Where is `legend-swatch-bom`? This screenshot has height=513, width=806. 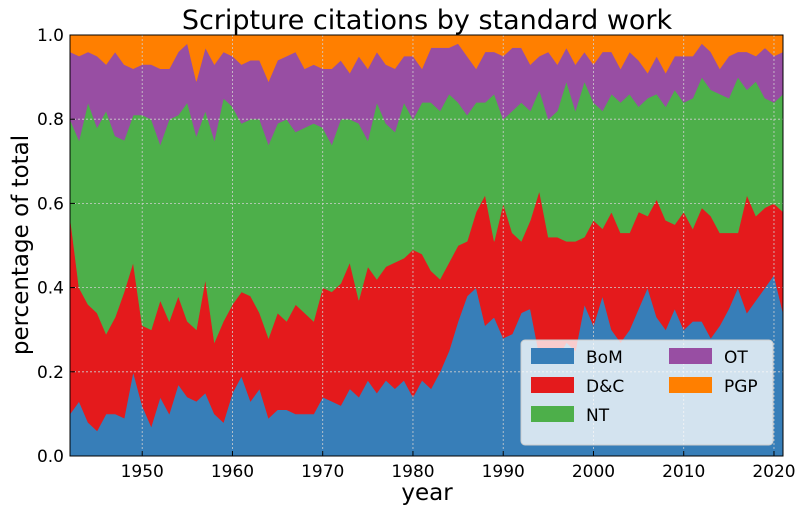 legend-swatch-bom is located at coordinates (552, 356).